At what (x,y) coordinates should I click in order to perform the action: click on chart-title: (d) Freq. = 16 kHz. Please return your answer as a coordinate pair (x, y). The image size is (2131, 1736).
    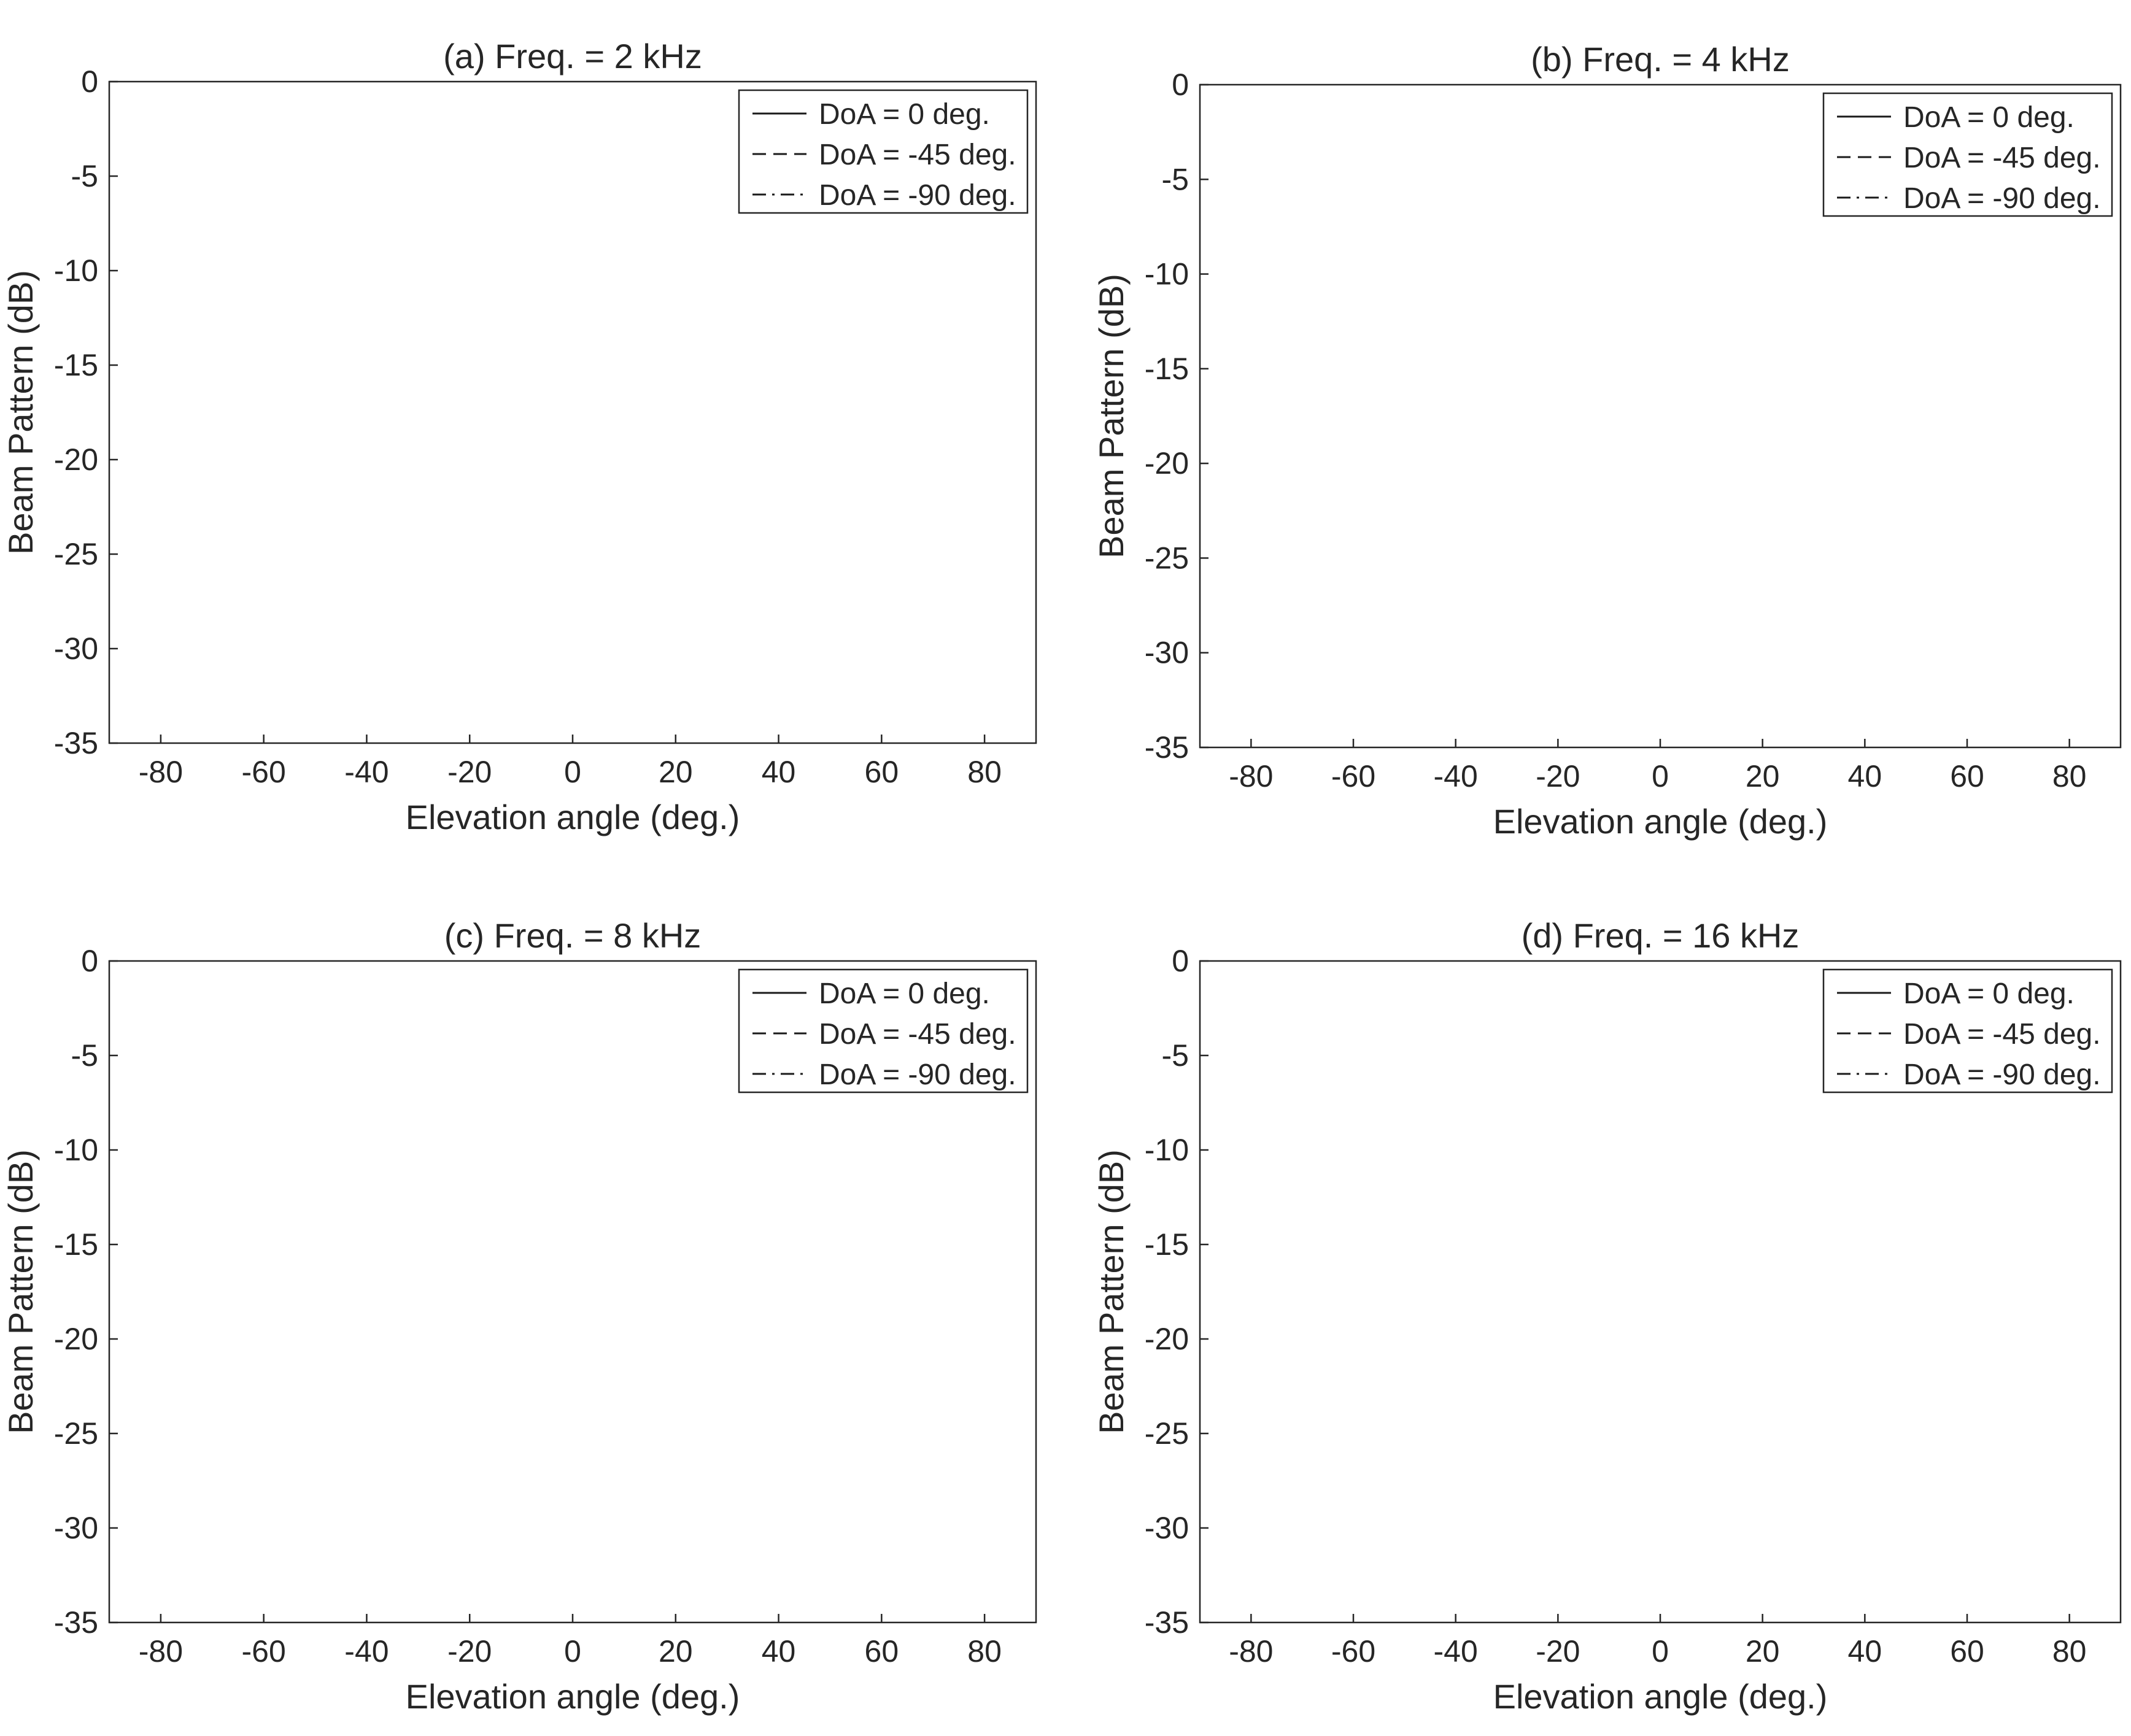
    Looking at the image, I should click on (1661, 935).